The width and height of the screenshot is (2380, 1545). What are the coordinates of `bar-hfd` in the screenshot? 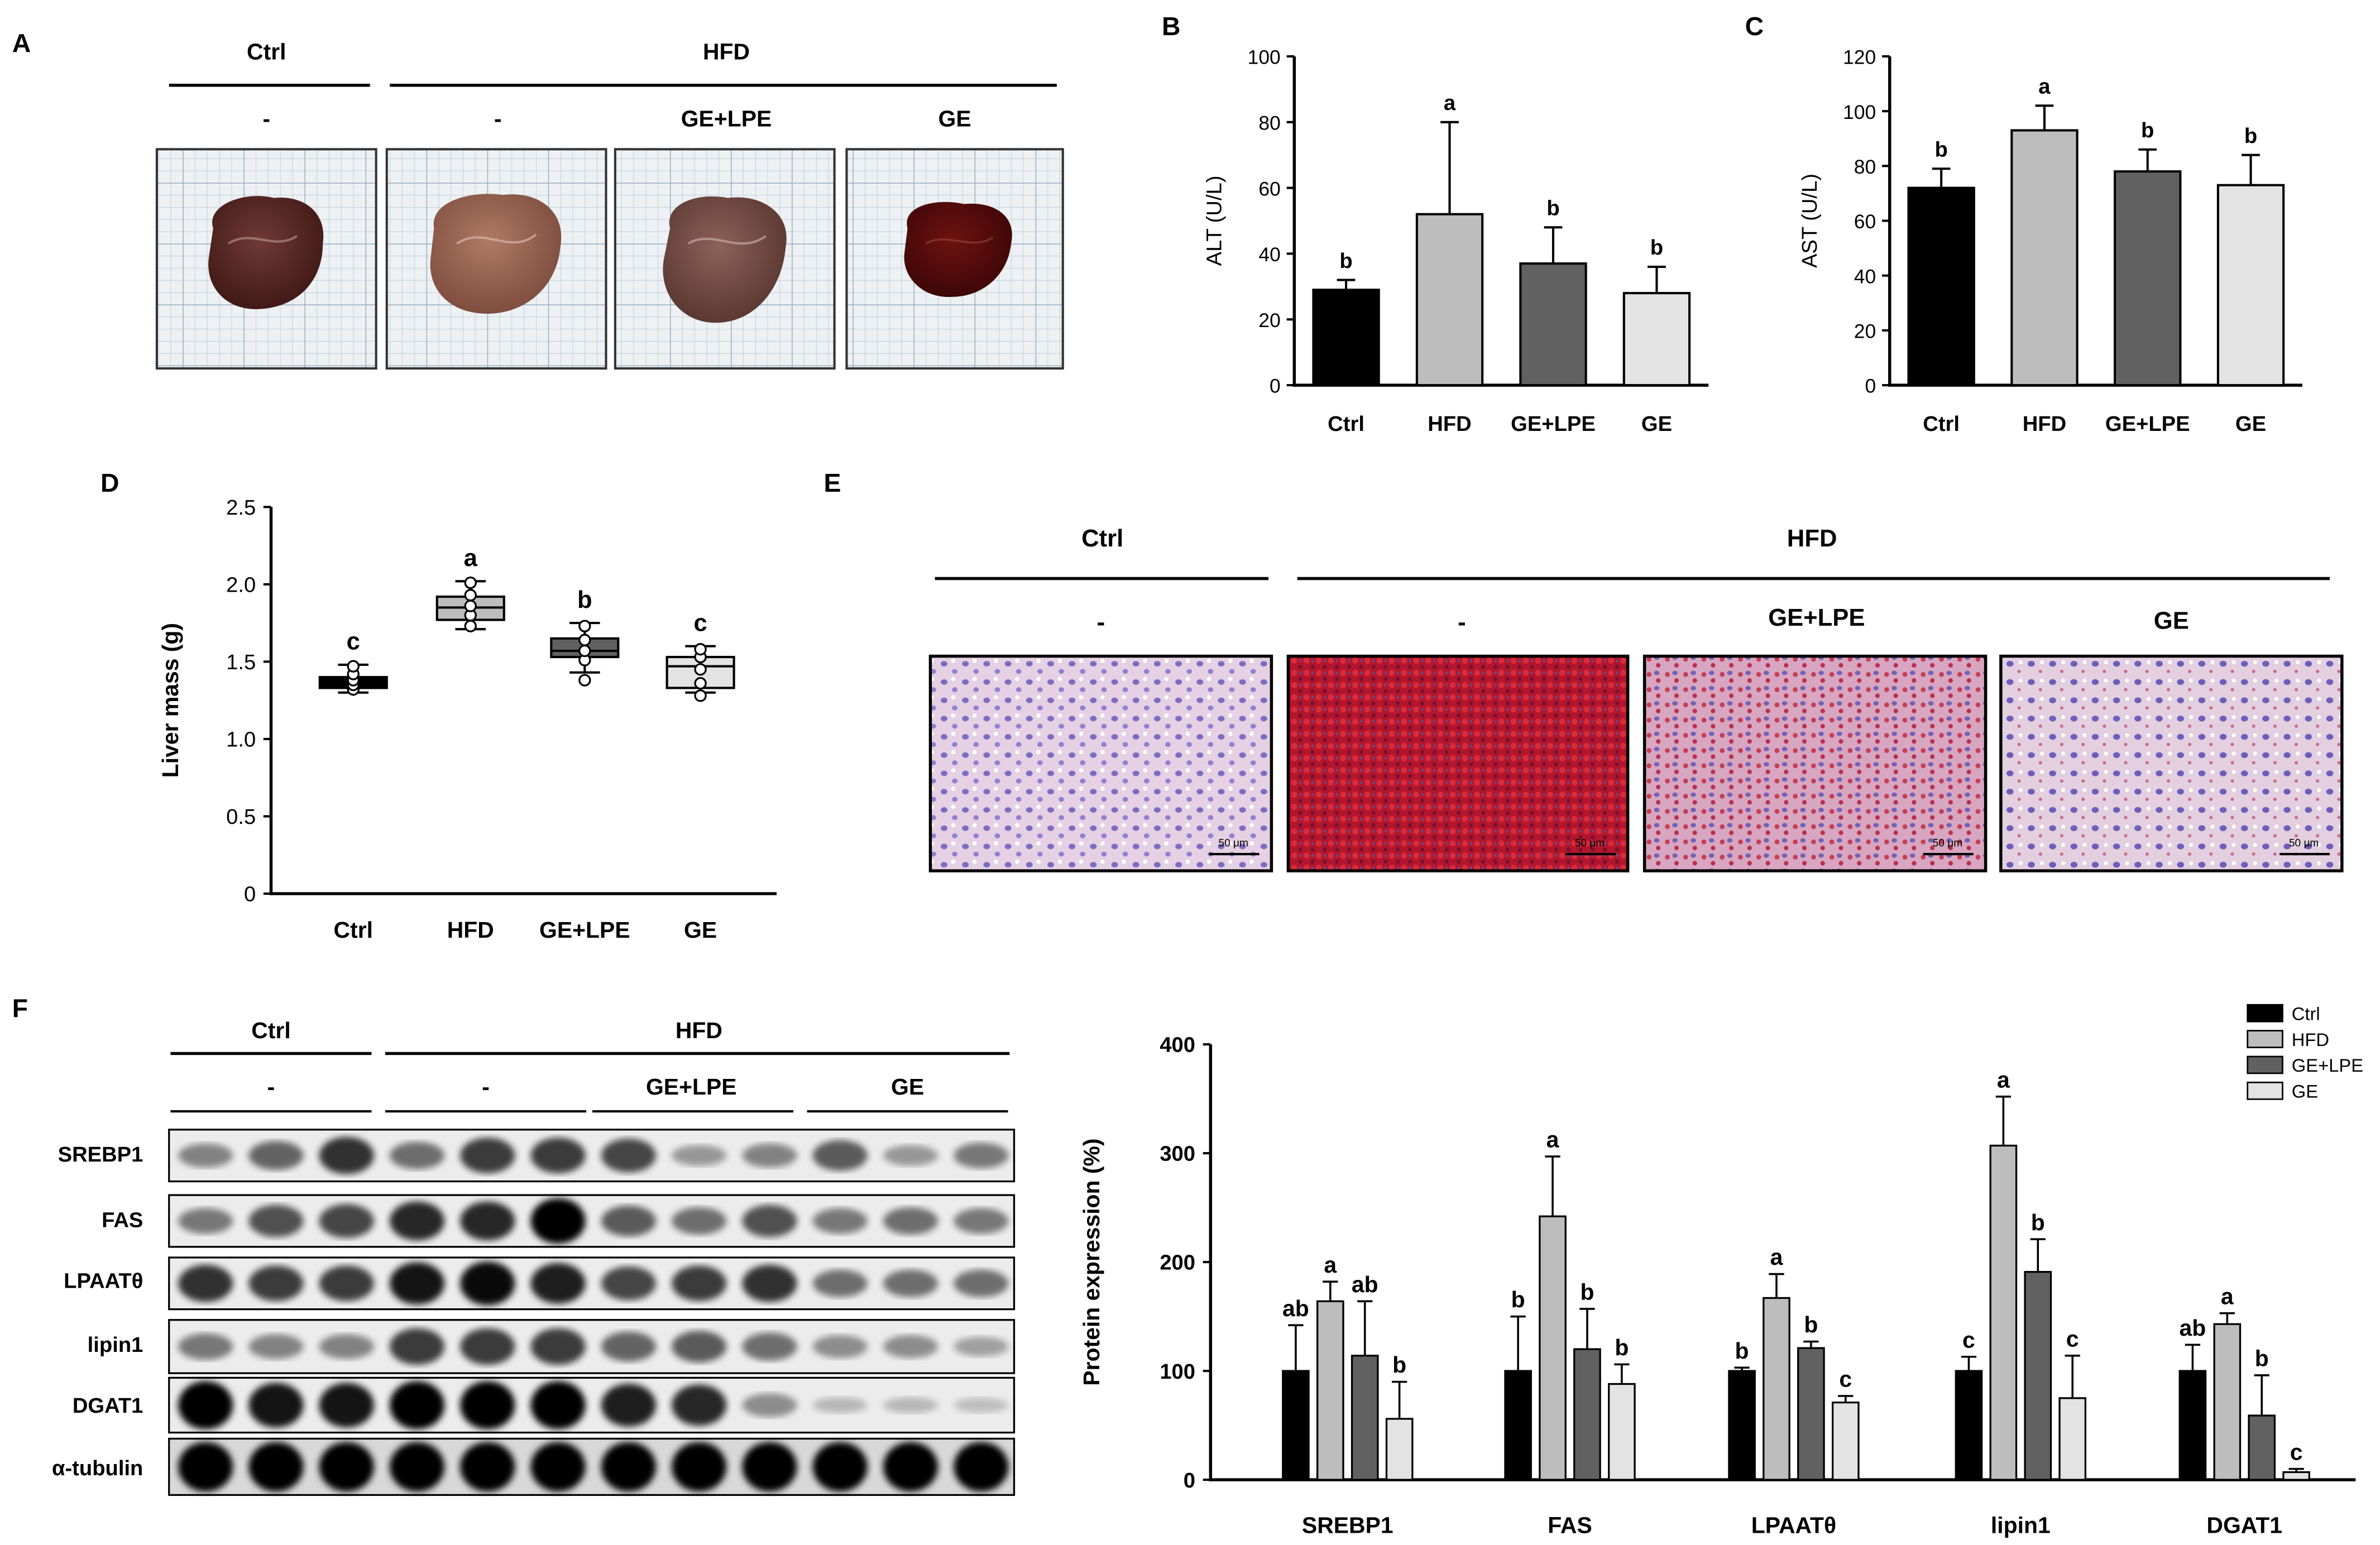 It's located at (1449, 300).